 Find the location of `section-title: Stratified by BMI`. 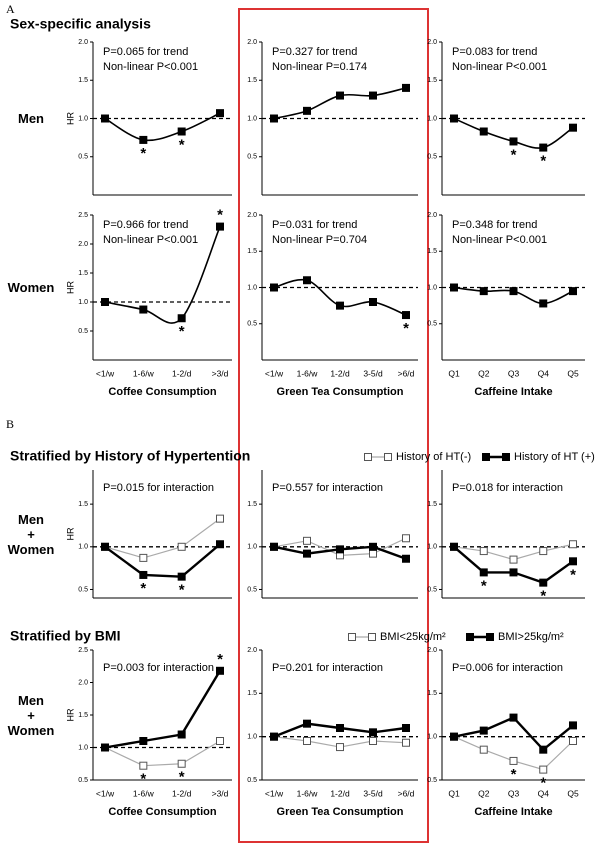

section-title: Stratified by BMI is located at coordinates (65, 636).